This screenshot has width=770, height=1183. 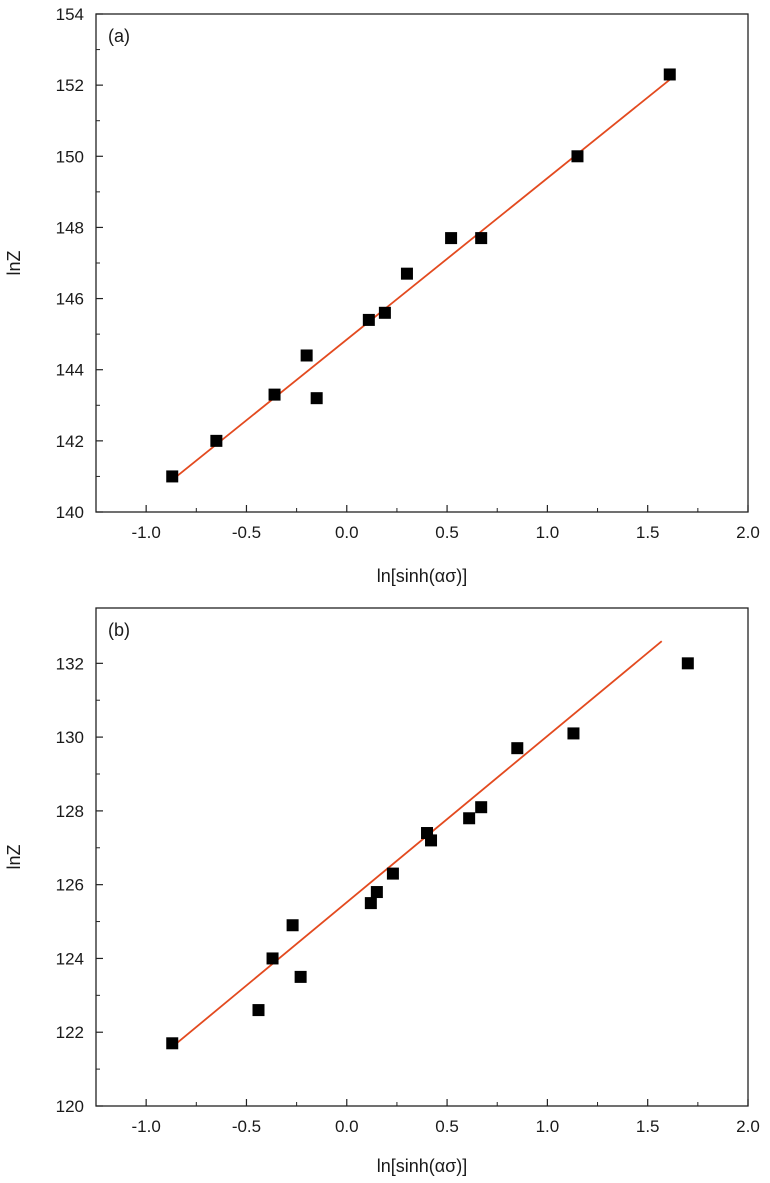 What do you see at coordinates (70, 512) in the screenshot?
I see `y-tick-label: 140` at bounding box center [70, 512].